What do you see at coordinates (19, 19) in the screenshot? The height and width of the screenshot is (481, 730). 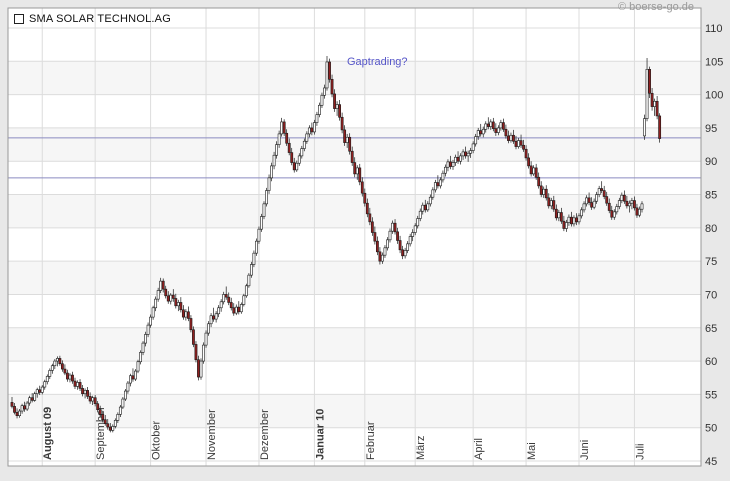 I see `legend-marker-icon` at bounding box center [19, 19].